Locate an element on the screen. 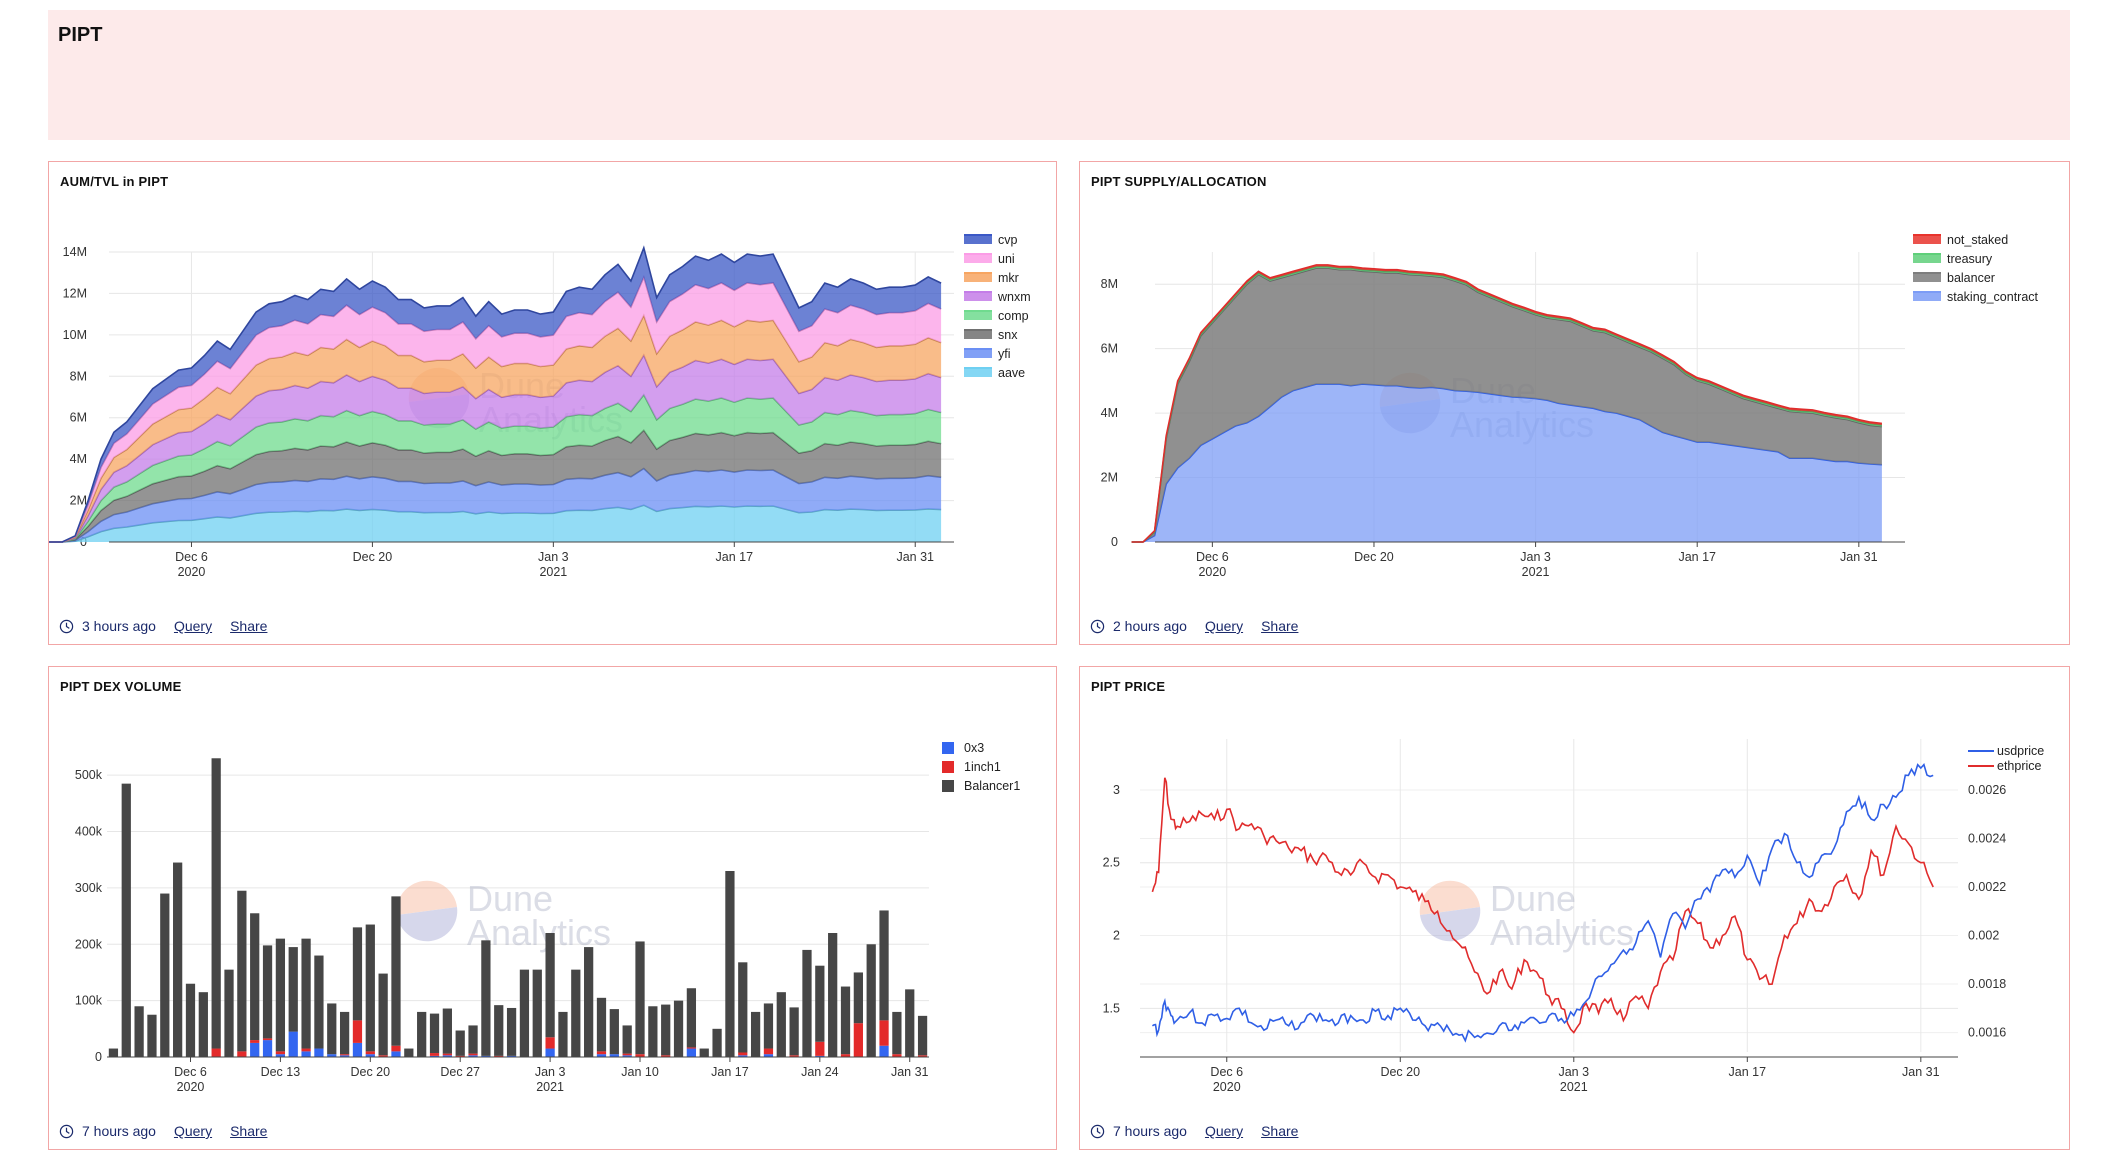  line-ethprice is located at coordinates (1542, 905).